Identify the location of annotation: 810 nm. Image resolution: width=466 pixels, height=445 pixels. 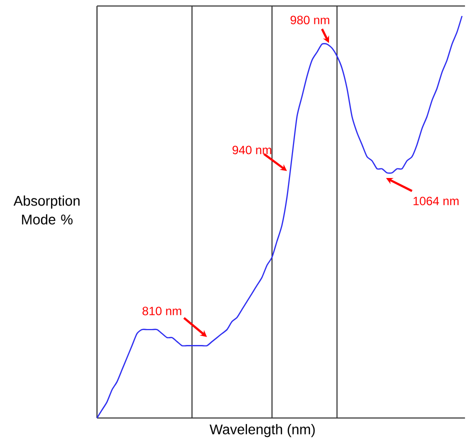
(162, 311).